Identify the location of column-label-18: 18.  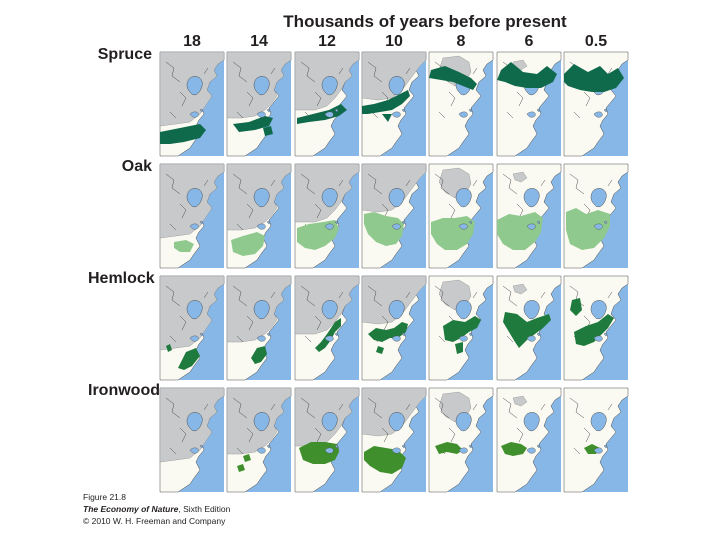
(192, 41).